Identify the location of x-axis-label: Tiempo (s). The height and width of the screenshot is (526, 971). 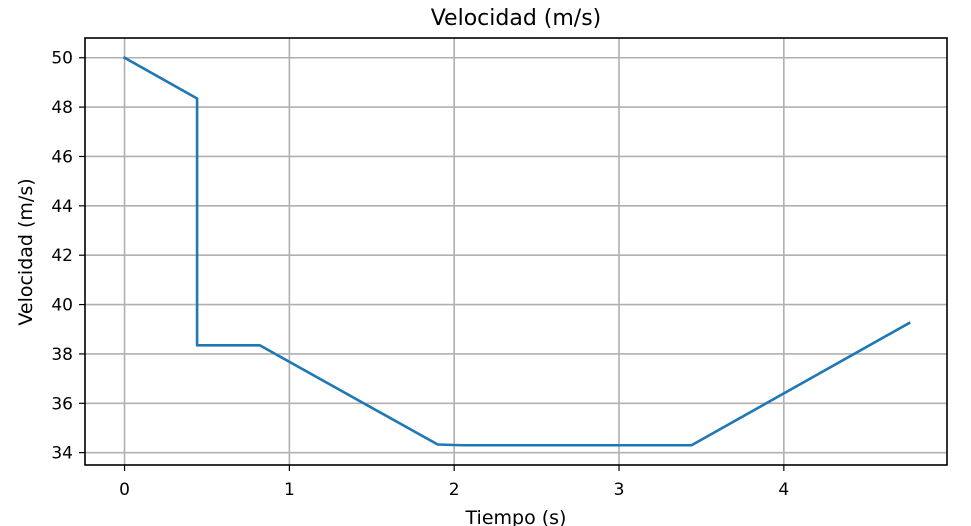
(516, 516).